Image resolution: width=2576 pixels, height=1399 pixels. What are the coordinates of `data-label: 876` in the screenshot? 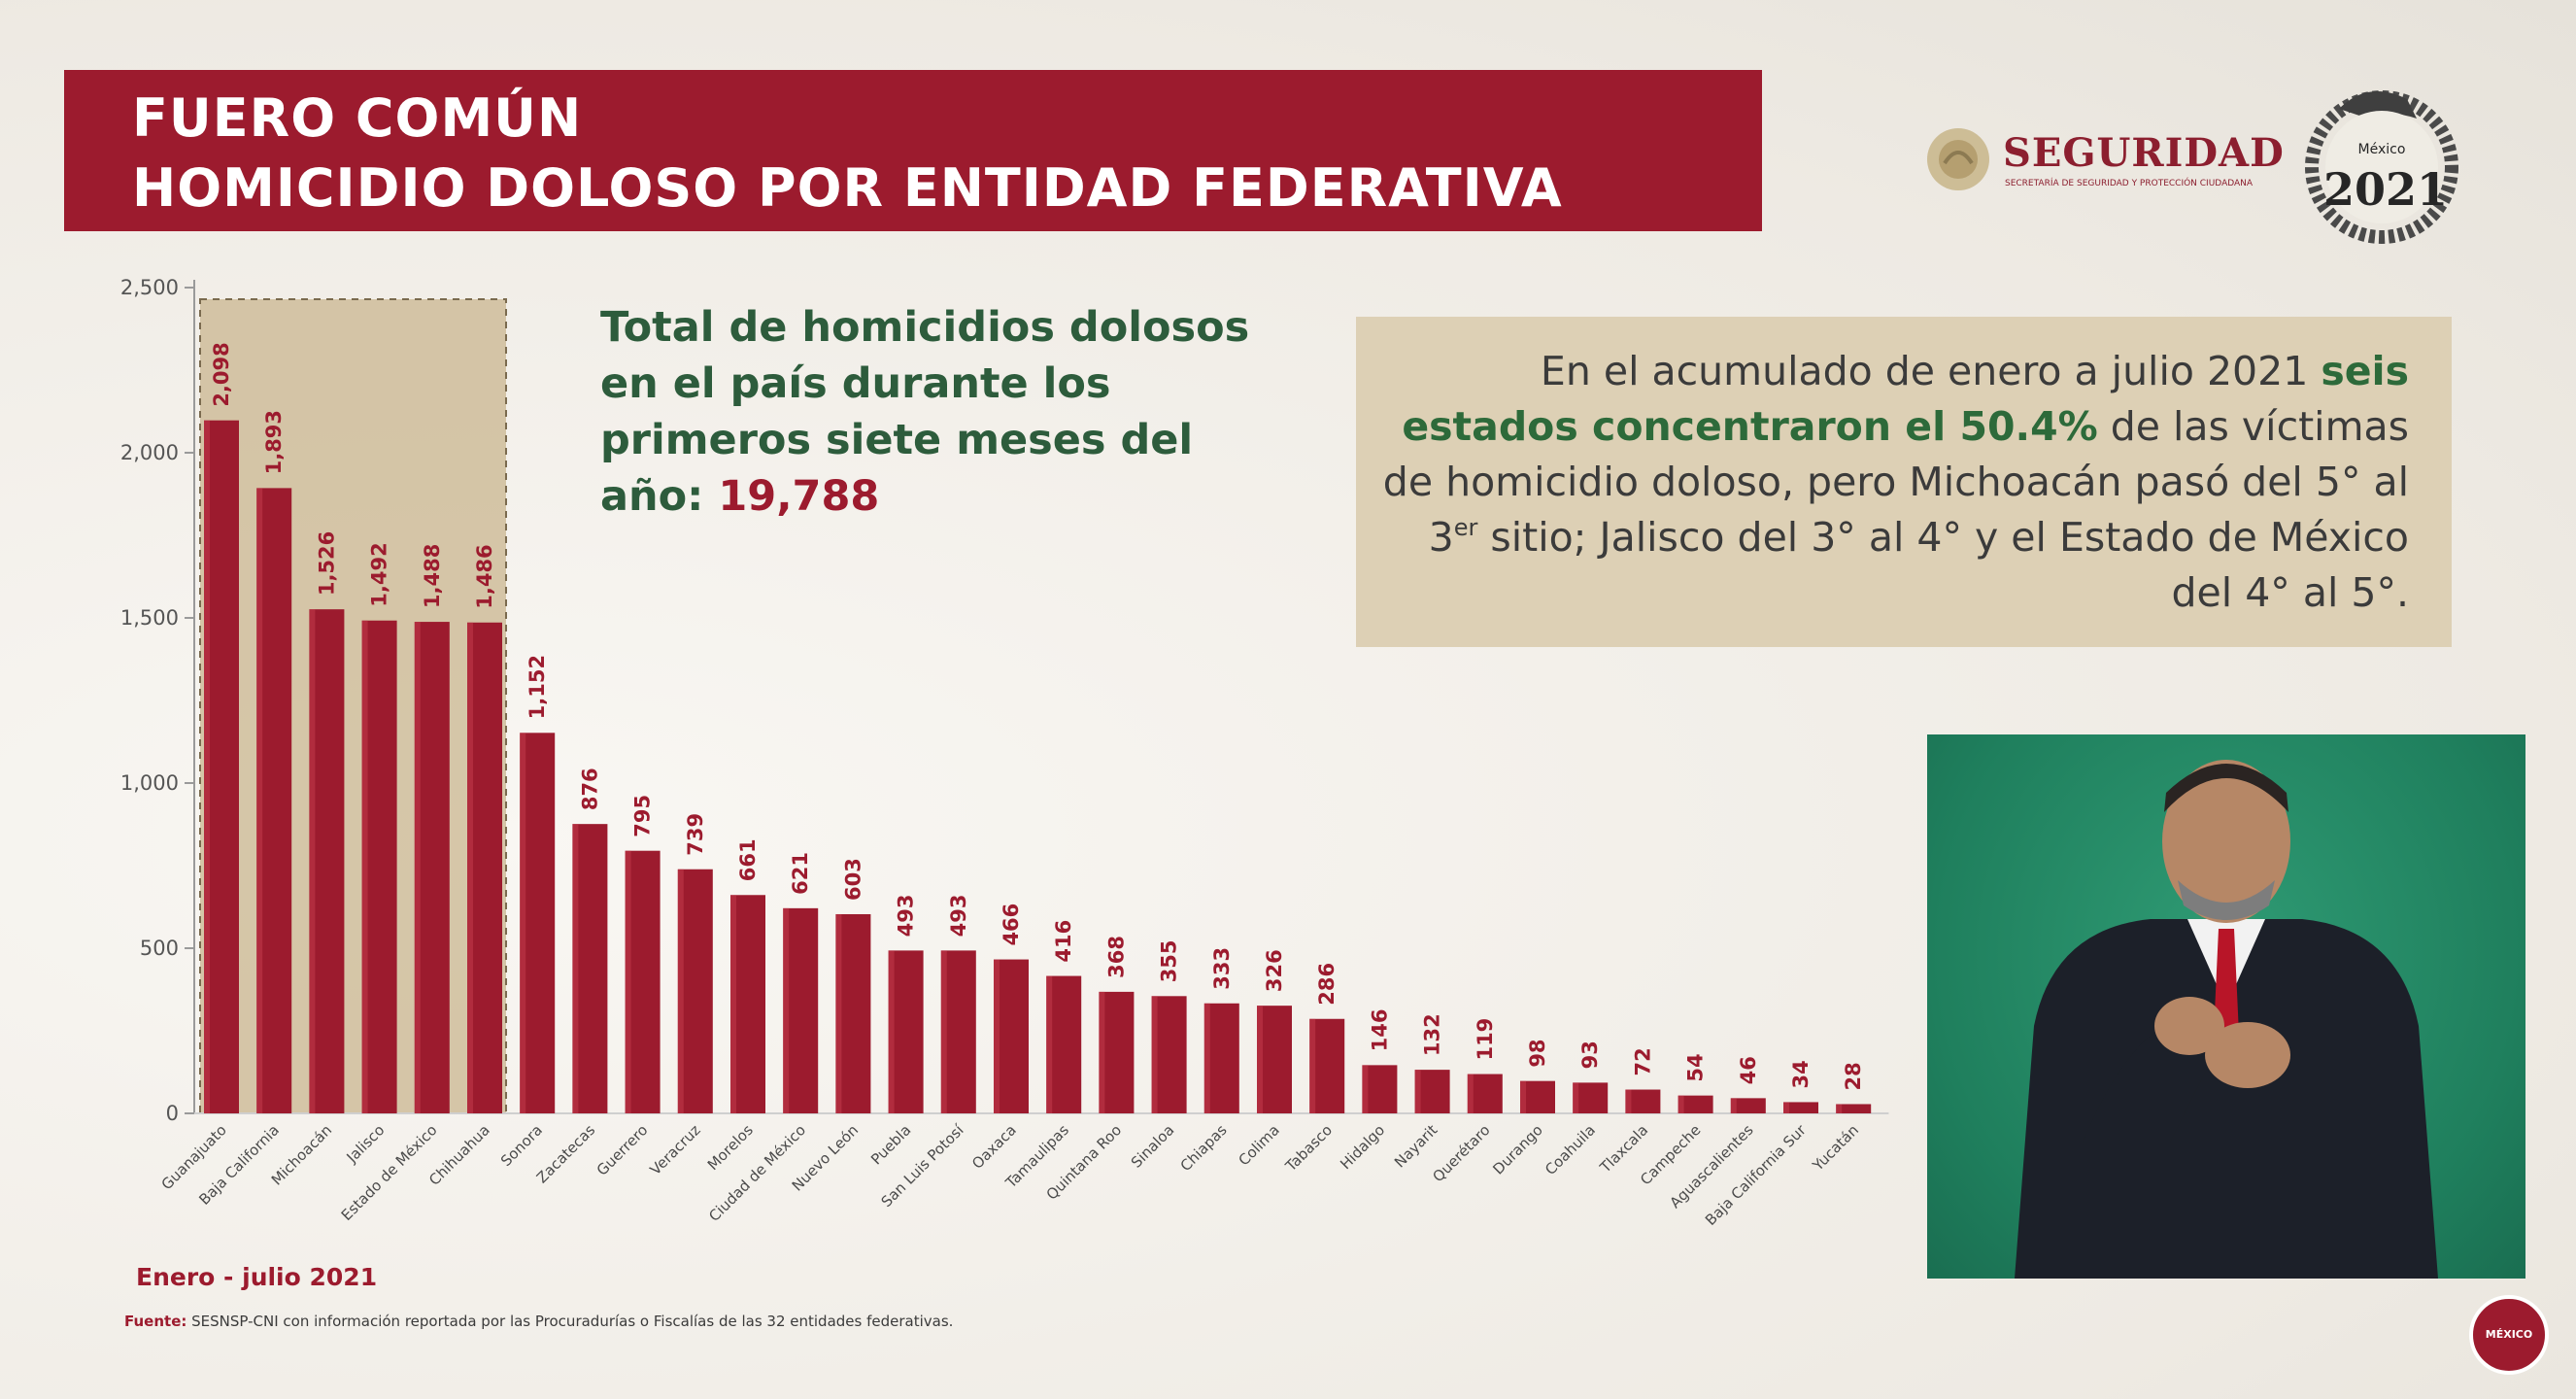 It's located at (589, 789).